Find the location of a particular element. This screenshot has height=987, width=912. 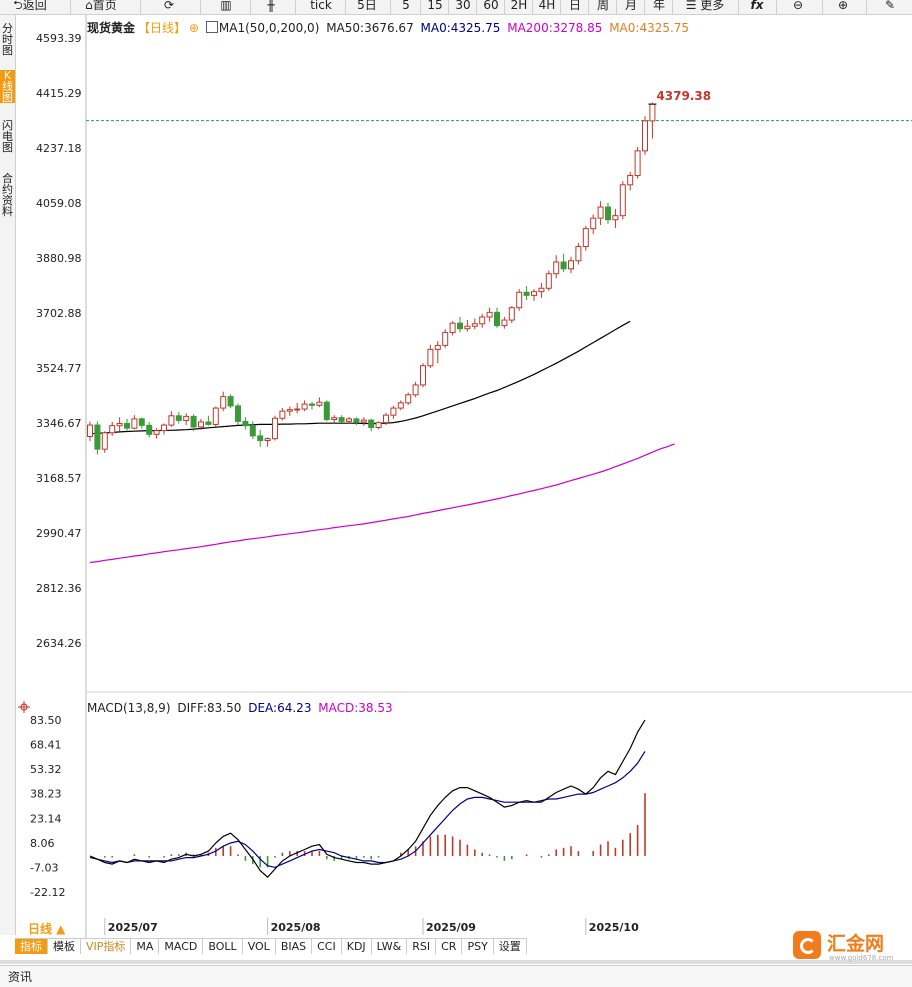

legend-settings-icon: ⊕ is located at coordinates (194, 28).